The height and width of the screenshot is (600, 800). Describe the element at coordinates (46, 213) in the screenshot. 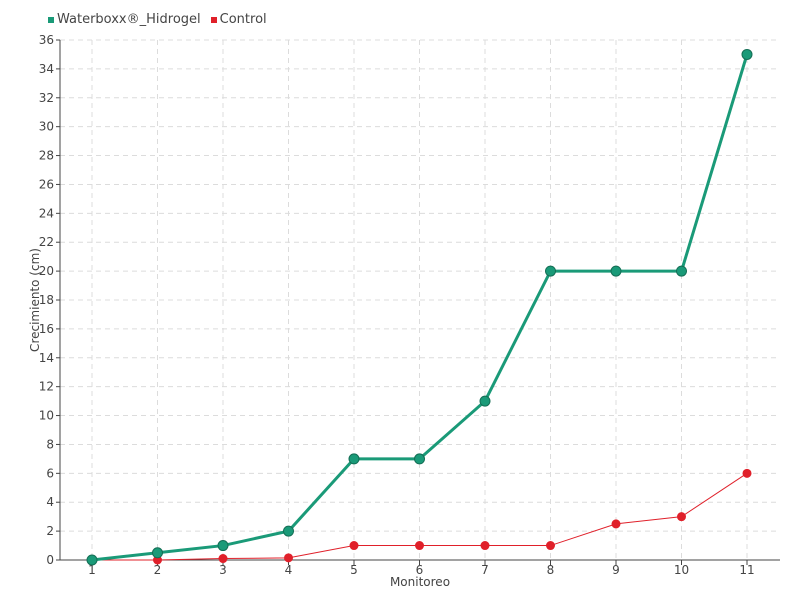

I see `y-tick-label: 24` at that location.